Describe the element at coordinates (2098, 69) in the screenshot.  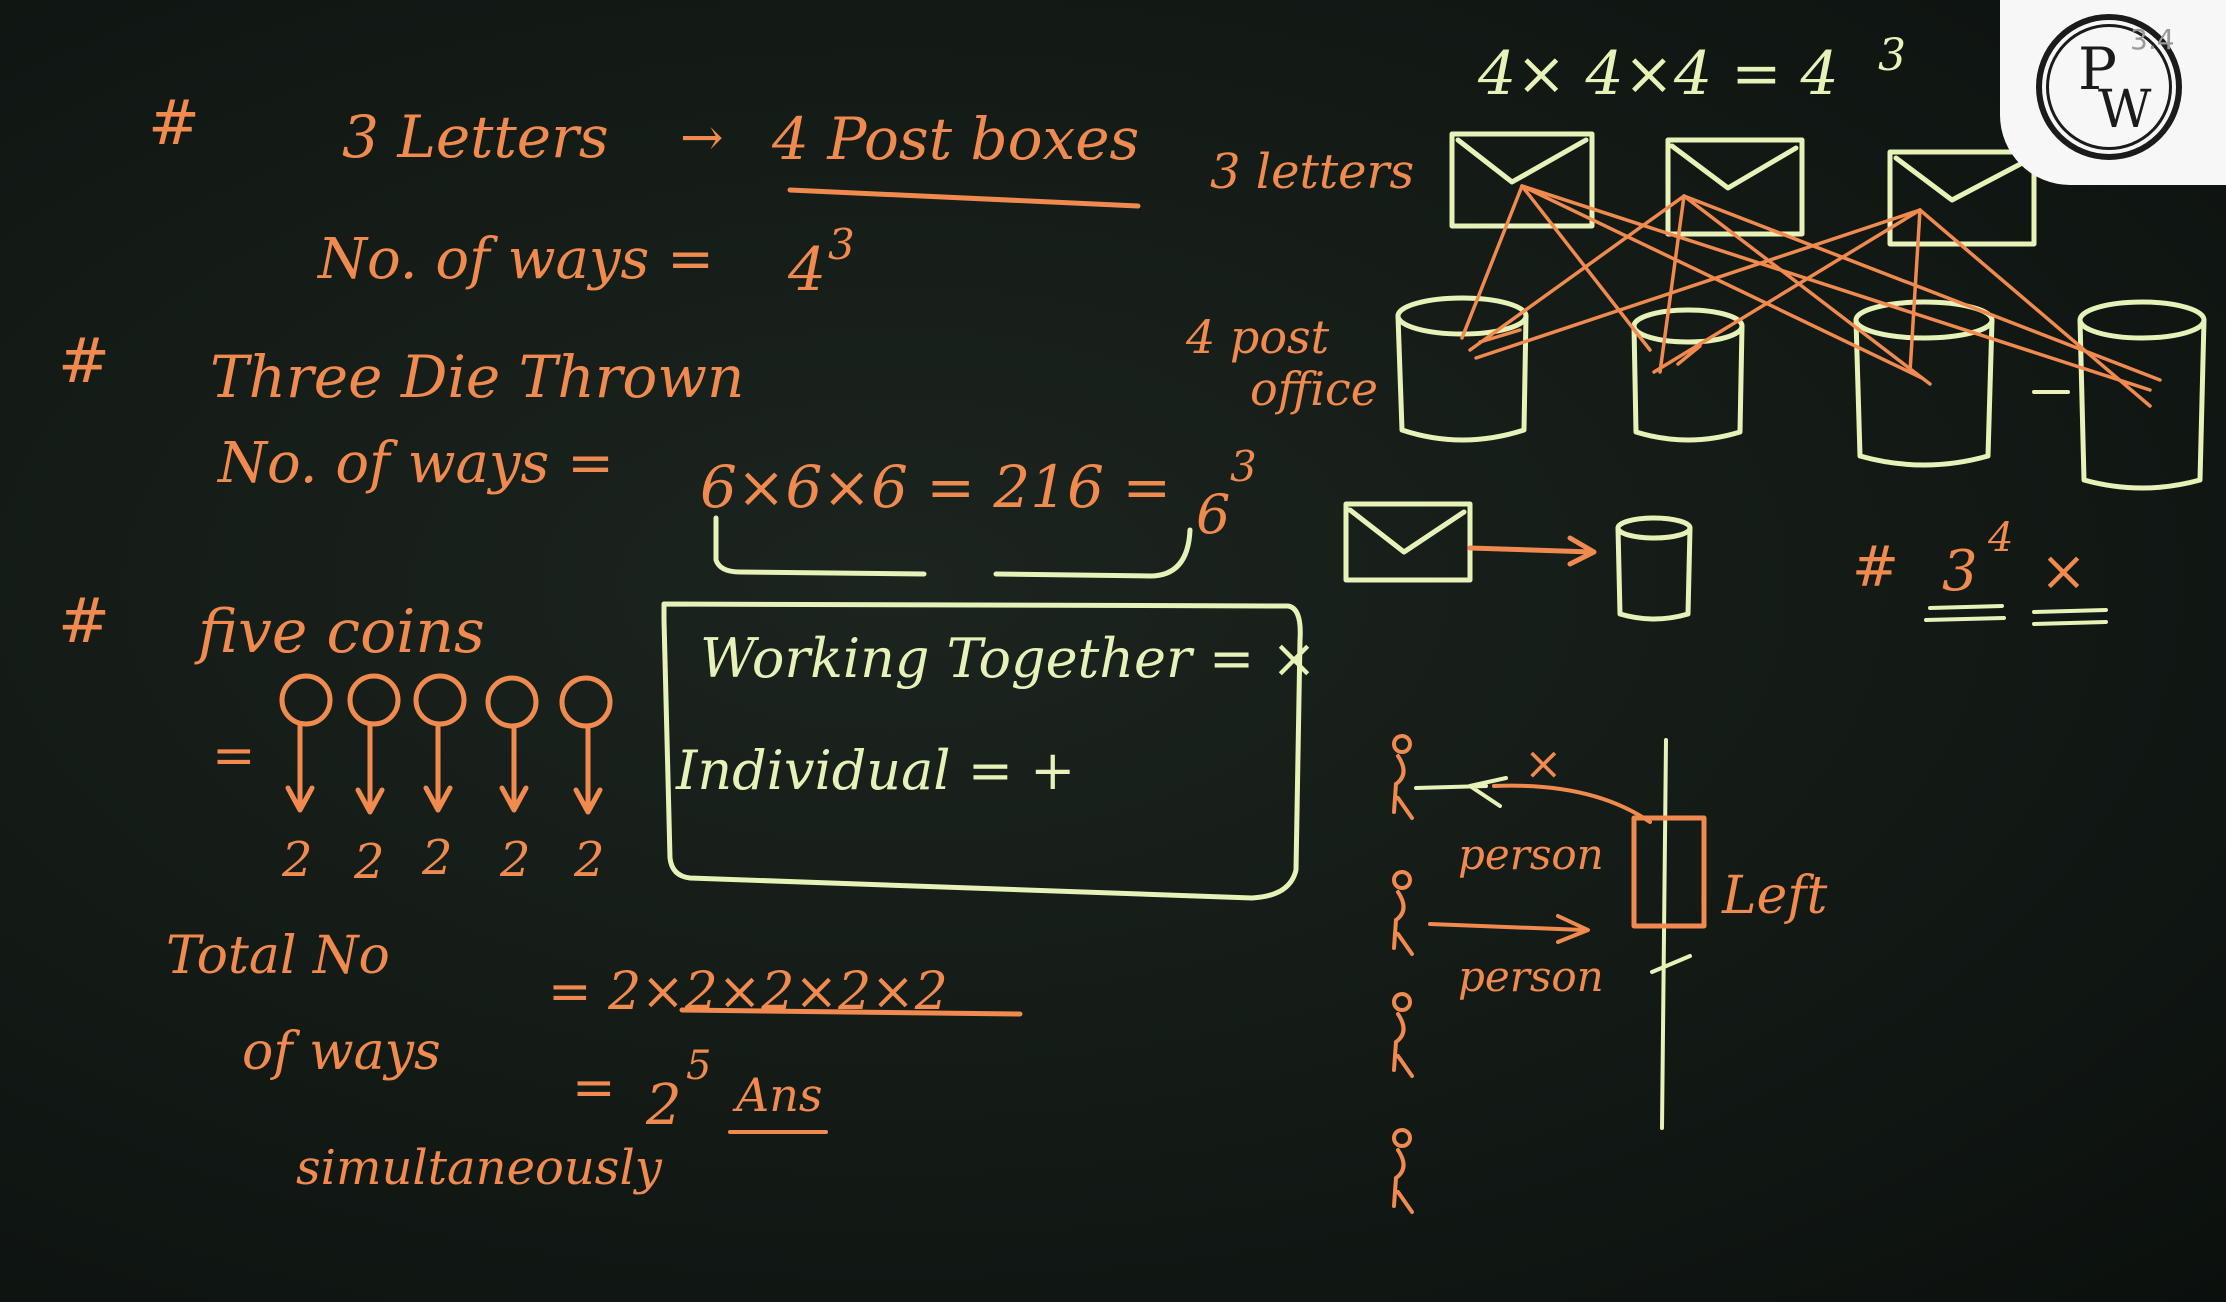
I see `logo-letter-p: P` at that location.